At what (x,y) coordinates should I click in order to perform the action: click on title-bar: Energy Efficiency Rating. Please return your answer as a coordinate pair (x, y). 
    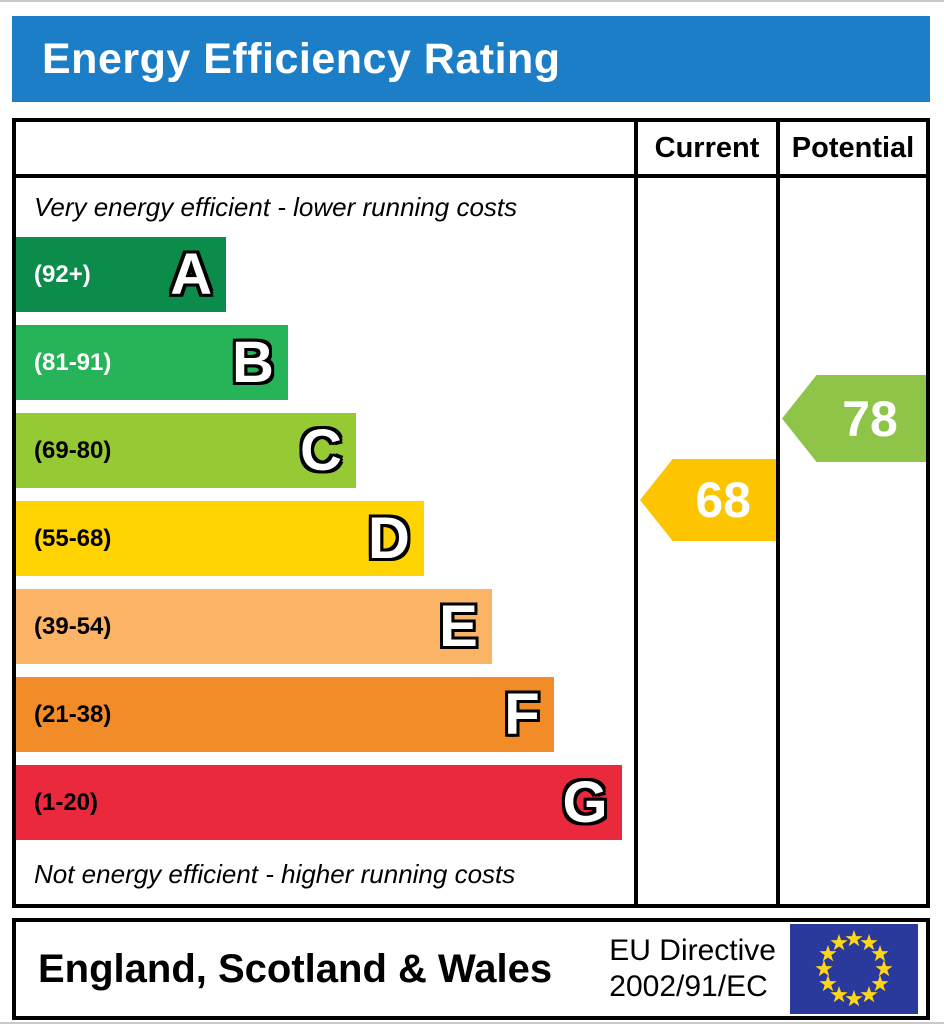
    Looking at the image, I should click on (471, 59).